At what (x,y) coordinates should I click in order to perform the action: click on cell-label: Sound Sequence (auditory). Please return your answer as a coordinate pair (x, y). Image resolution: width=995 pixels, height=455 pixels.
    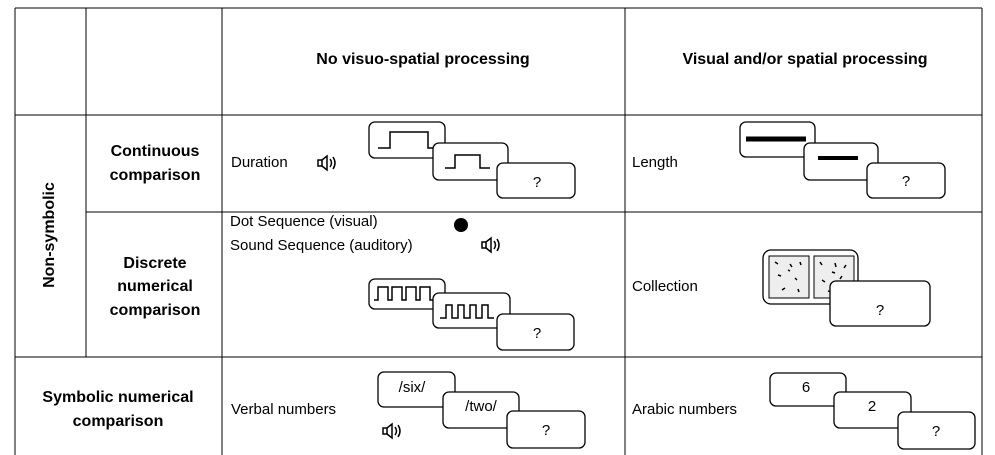
    Looking at the image, I should click on (321, 245).